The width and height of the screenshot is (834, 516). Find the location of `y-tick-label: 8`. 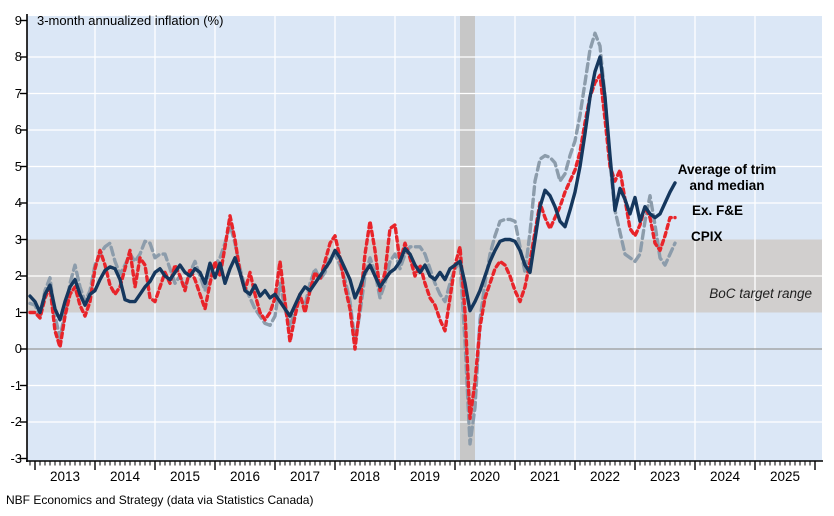

y-tick-label: 8 is located at coordinates (18, 56).